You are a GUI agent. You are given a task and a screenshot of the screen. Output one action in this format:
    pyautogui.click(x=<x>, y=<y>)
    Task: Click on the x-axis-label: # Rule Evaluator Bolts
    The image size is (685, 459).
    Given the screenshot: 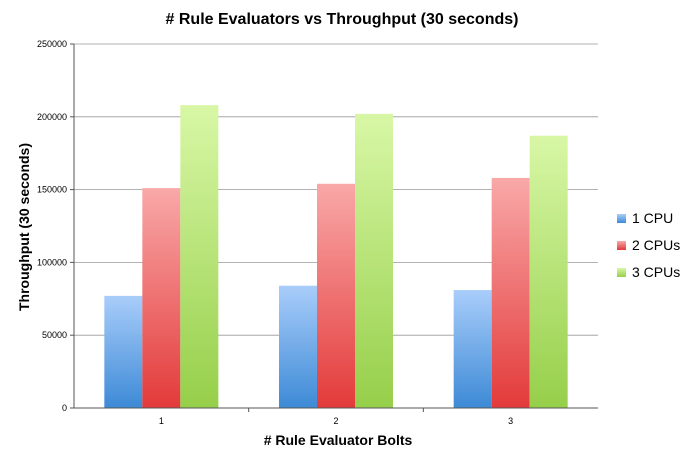 What is the action you would take?
    pyautogui.click(x=338, y=440)
    